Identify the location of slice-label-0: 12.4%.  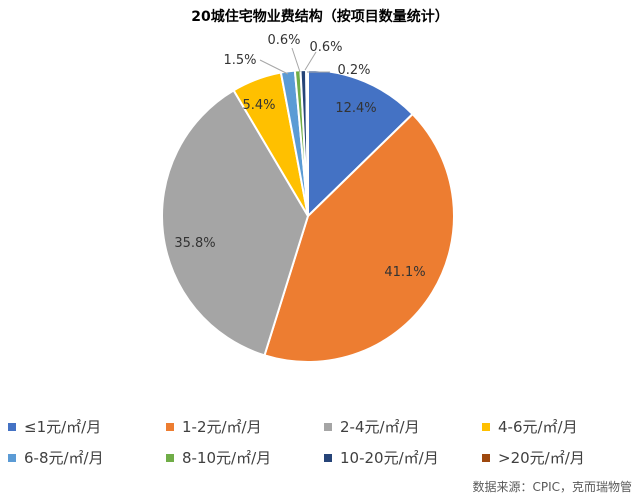
(355, 108).